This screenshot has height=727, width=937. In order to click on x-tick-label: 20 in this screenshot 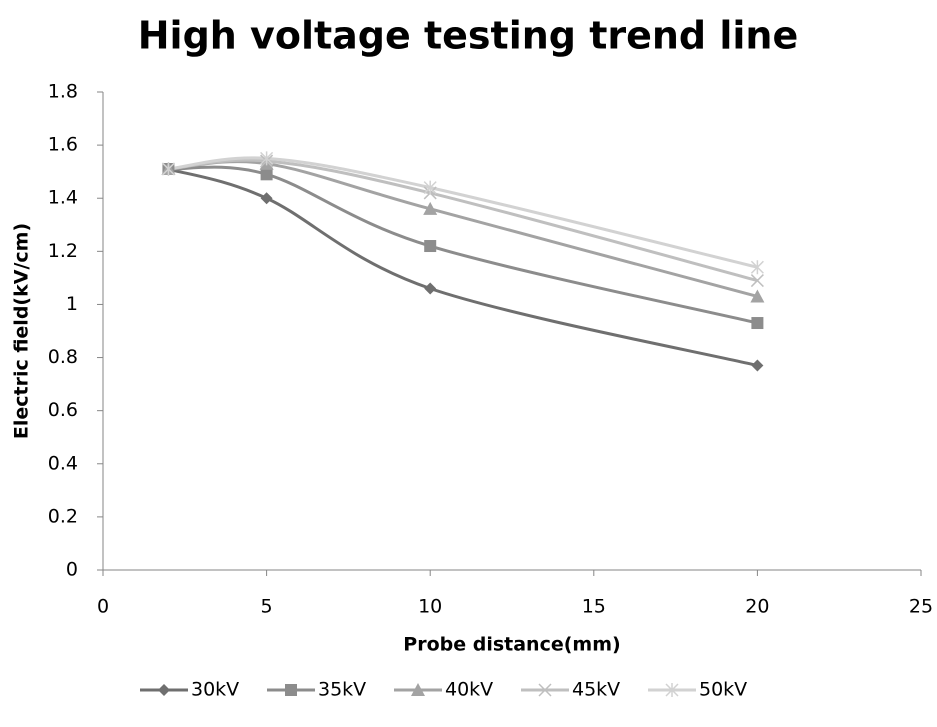, I will do `click(757, 607)`.